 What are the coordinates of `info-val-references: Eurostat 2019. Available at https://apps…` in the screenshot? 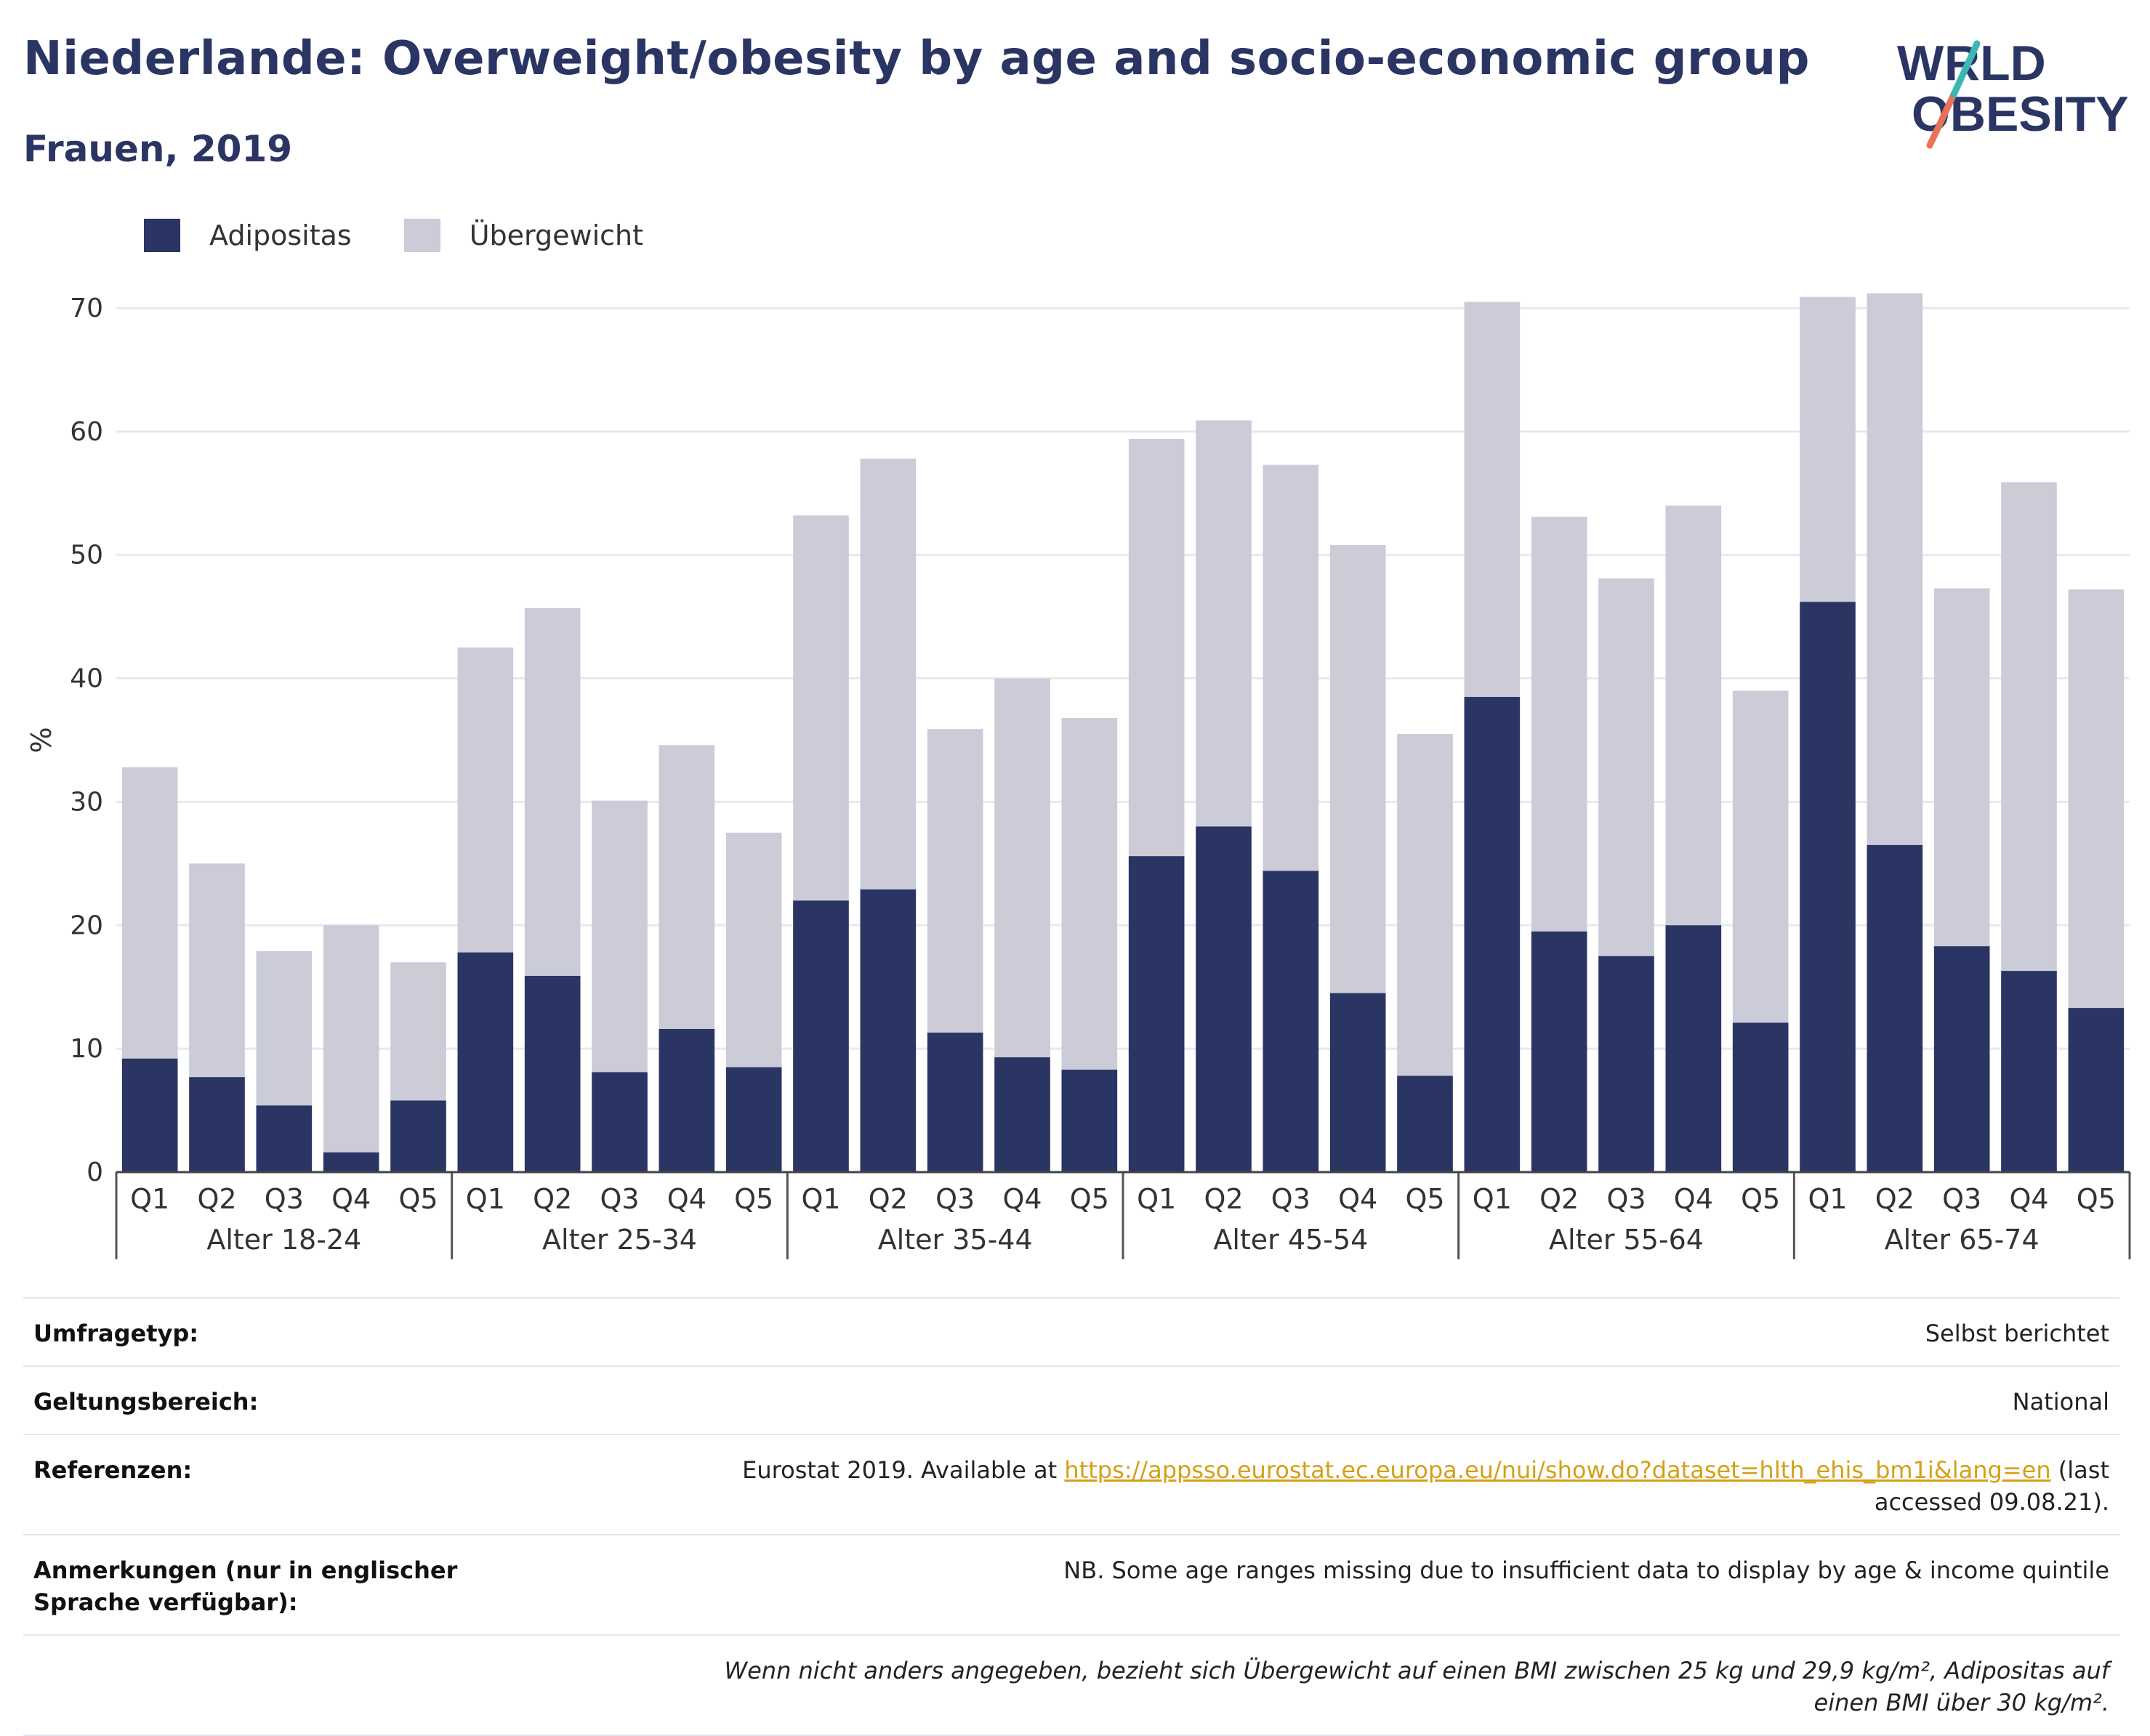 It's located at (1382, 1486).